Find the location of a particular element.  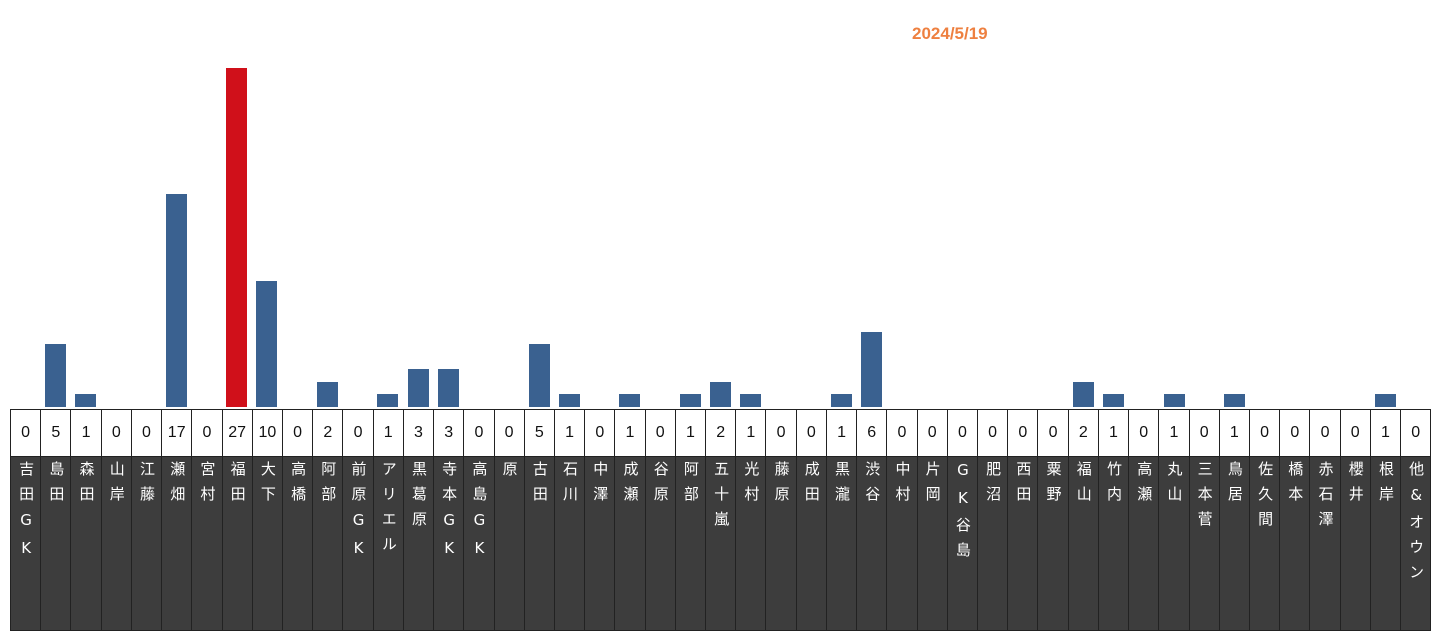

table-column: 3 黒葛原 is located at coordinates (419, 520).